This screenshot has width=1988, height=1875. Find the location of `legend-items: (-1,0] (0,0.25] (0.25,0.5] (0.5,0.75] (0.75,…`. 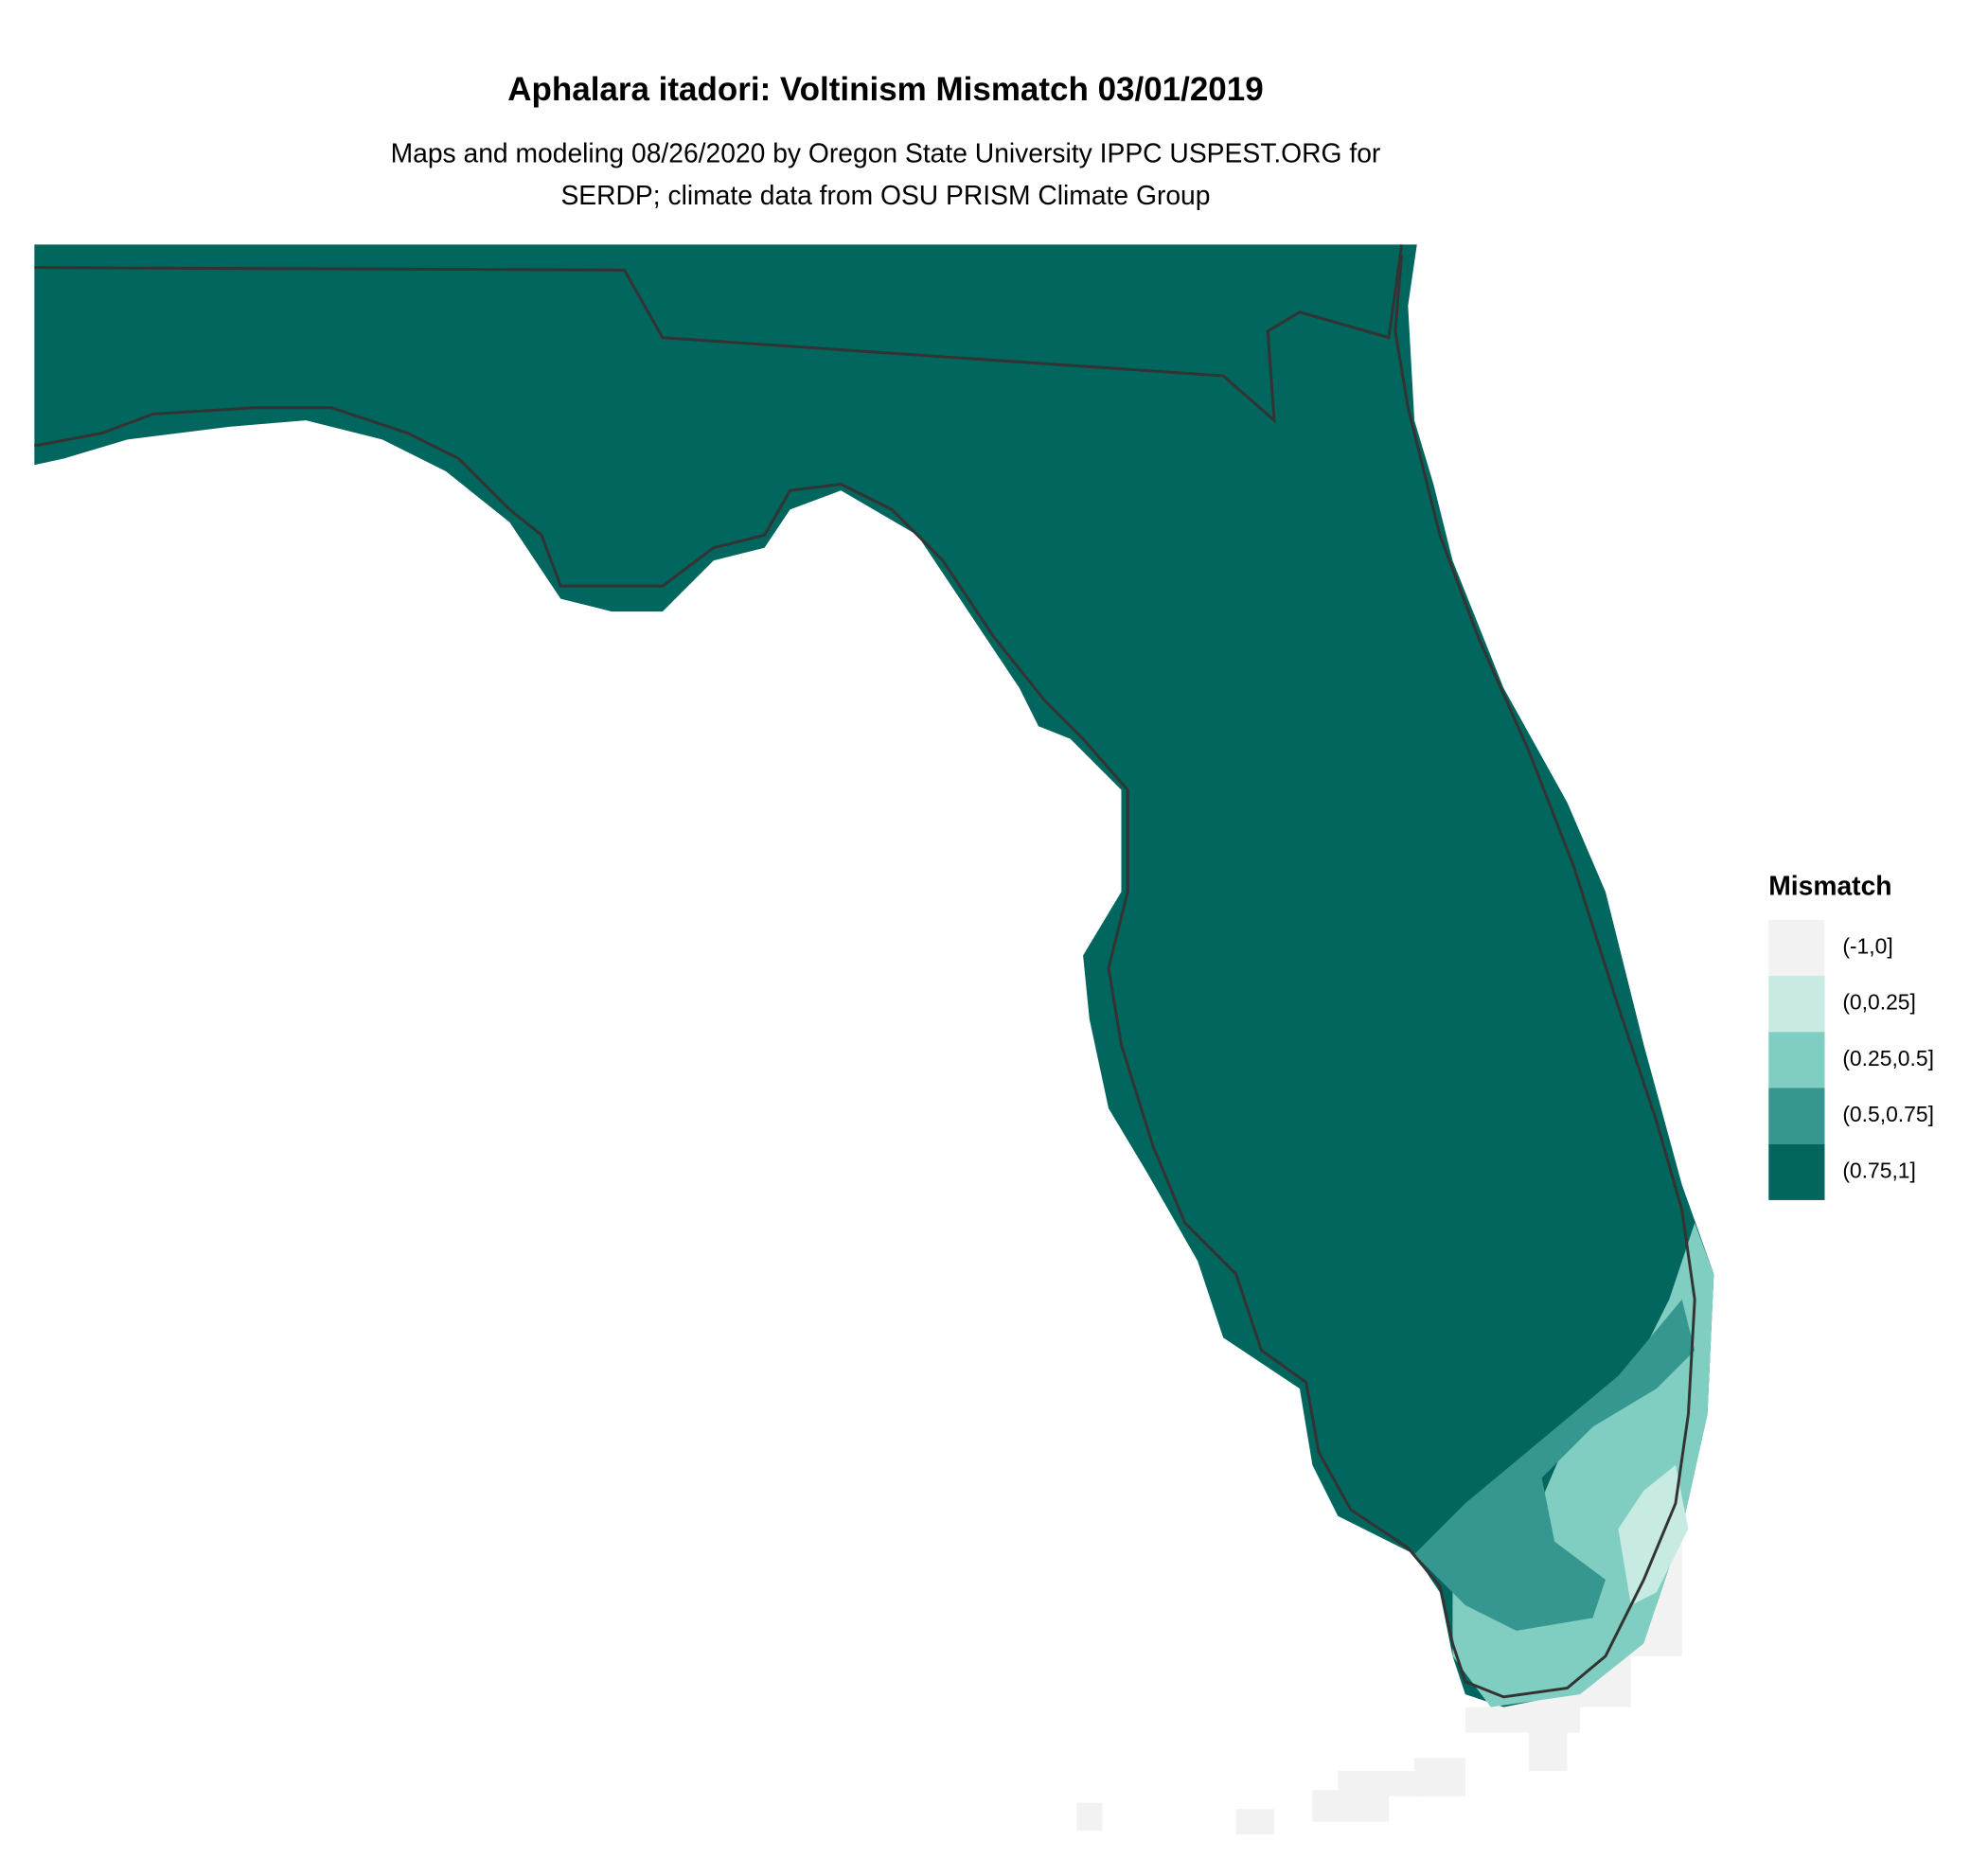

legend-items: (-1,0] (0,0.25] (0.25,0.5] (0.5,0.75] (0.75,… is located at coordinates (1851, 1059).